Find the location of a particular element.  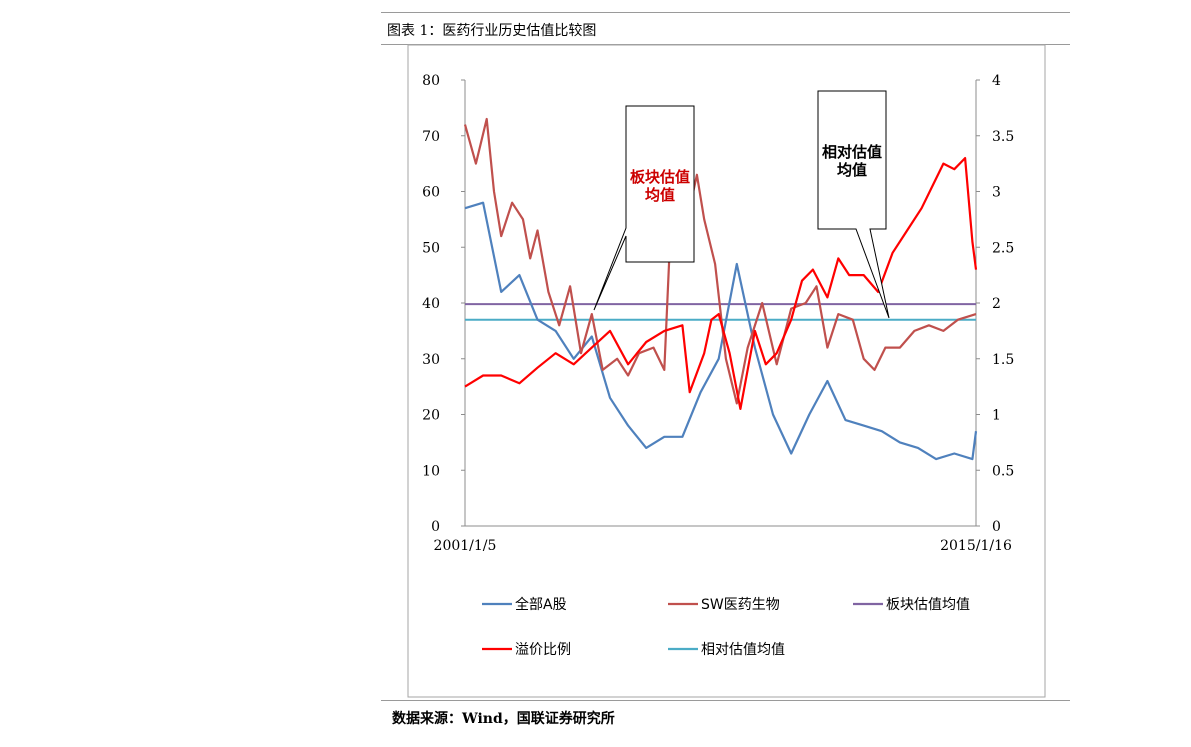

left-tick-label: 50 is located at coordinates (431, 248).